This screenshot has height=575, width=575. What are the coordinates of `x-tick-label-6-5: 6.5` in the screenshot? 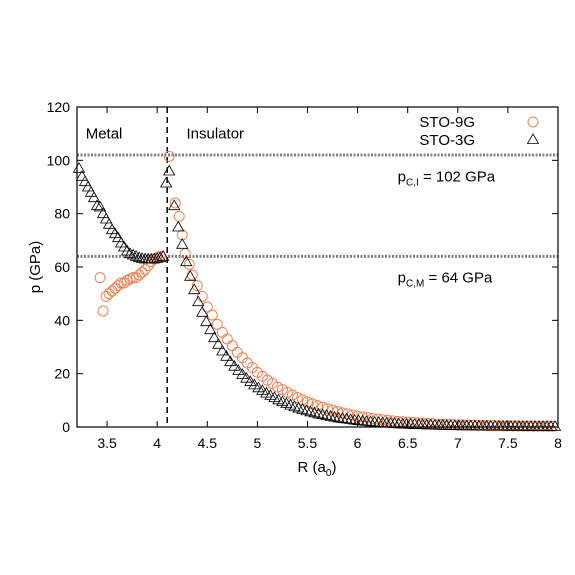 It's located at (408, 443).